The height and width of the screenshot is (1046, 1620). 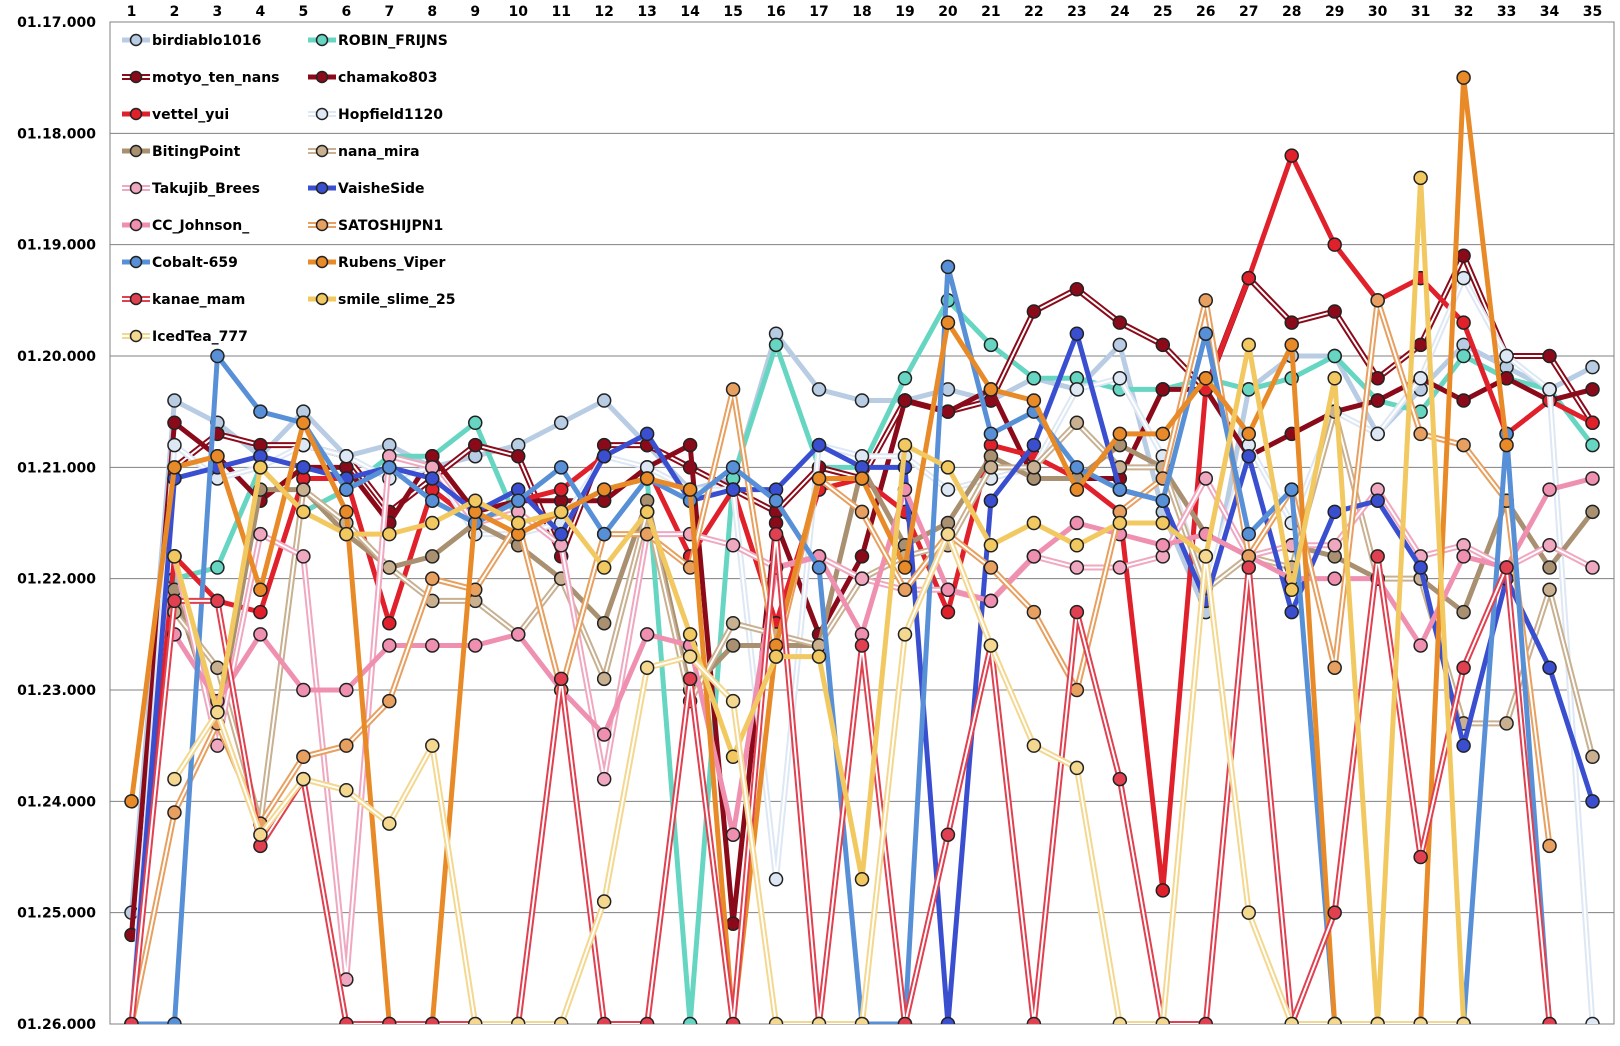 What do you see at coordinates (1120, 12) in the screenshot?
I see `x-tick-label: 24` at bounding box center [1120, 12].